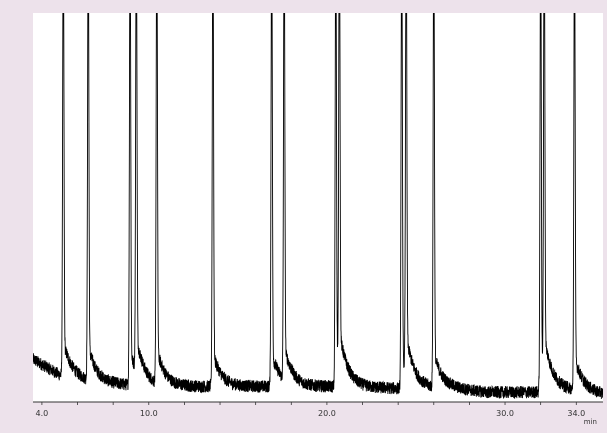 The width and height of the screenshot is (607, 433). What do you see at coordinates (505, 413) in the screenshot?
I see `x-tick-label: 30.0` at bounding box center [505, 413].